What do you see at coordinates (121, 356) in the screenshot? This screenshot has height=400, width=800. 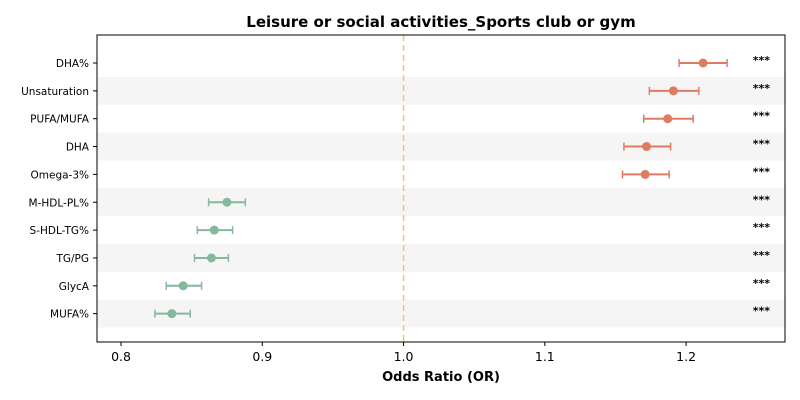 I see `x-tick-label: 0.8` at bounding box center [121, 356].